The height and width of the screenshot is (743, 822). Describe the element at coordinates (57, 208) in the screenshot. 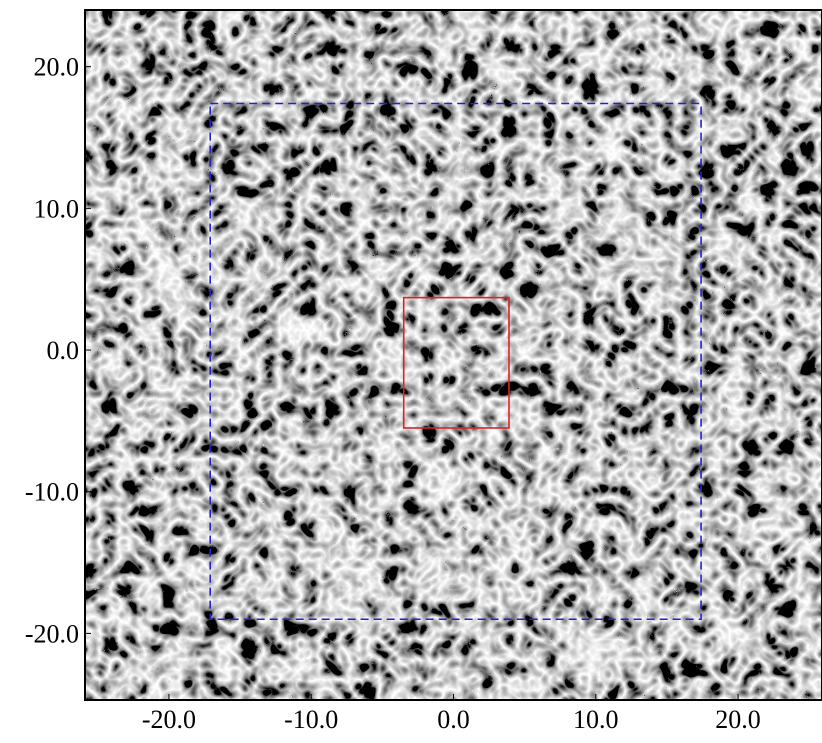

I see `y-tick-label: 10.0` at that location.